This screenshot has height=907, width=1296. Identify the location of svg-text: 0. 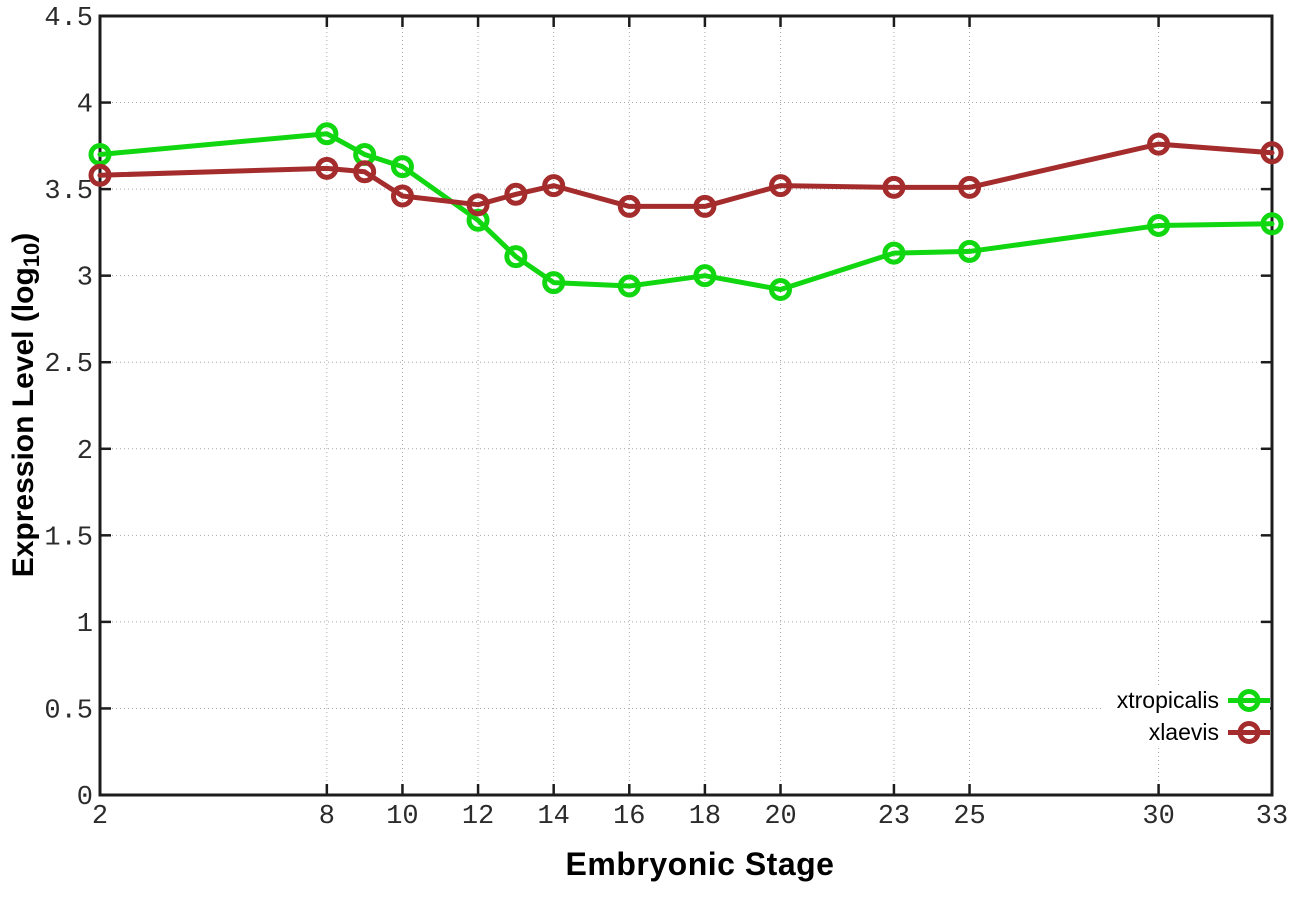
(85, 798).